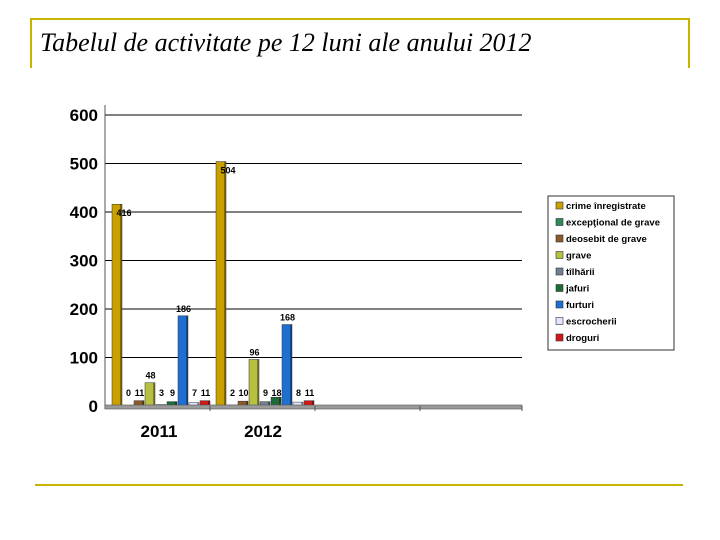 This screenshot has height=540, width=720. I want to click on data-label: 10, so click(243, 393).